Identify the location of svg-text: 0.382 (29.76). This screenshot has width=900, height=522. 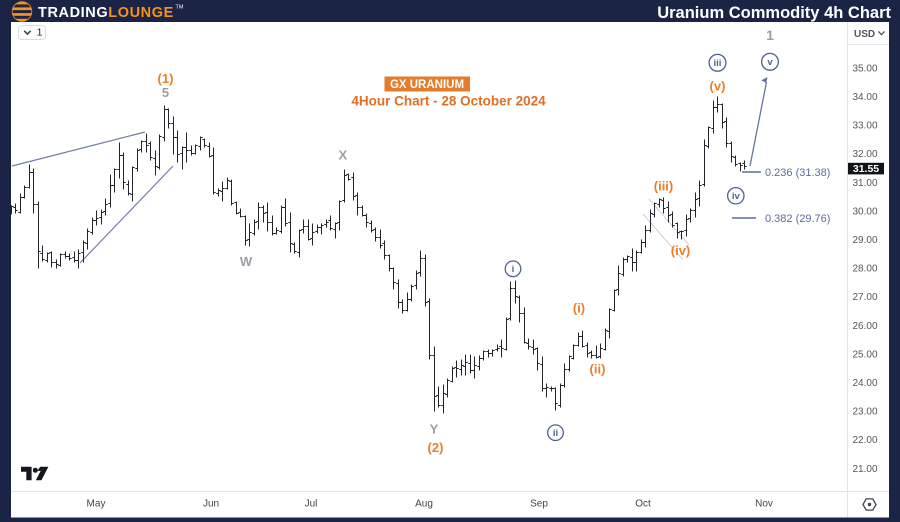
(797, 219).